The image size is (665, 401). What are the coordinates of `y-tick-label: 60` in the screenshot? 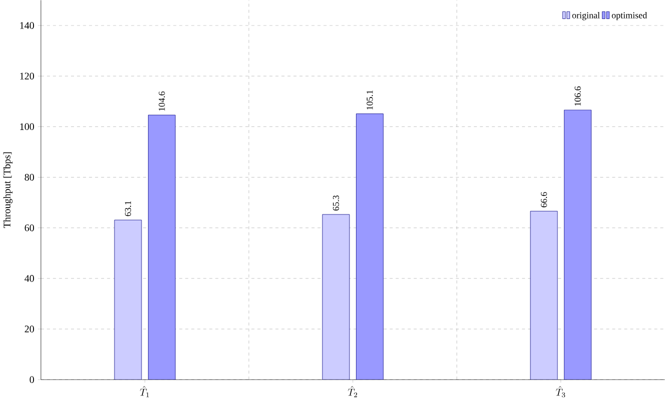 It's located at (29, 228).